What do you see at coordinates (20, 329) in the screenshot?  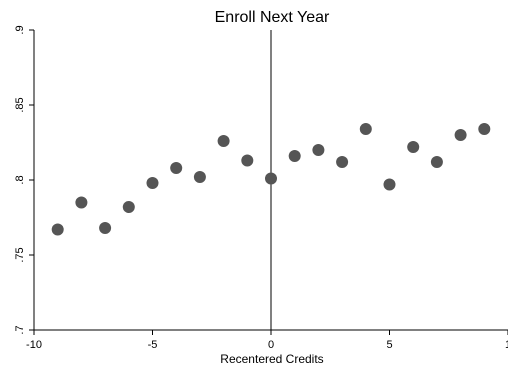 I see `y-tick-label: .7` at bounding box center [20, 329].